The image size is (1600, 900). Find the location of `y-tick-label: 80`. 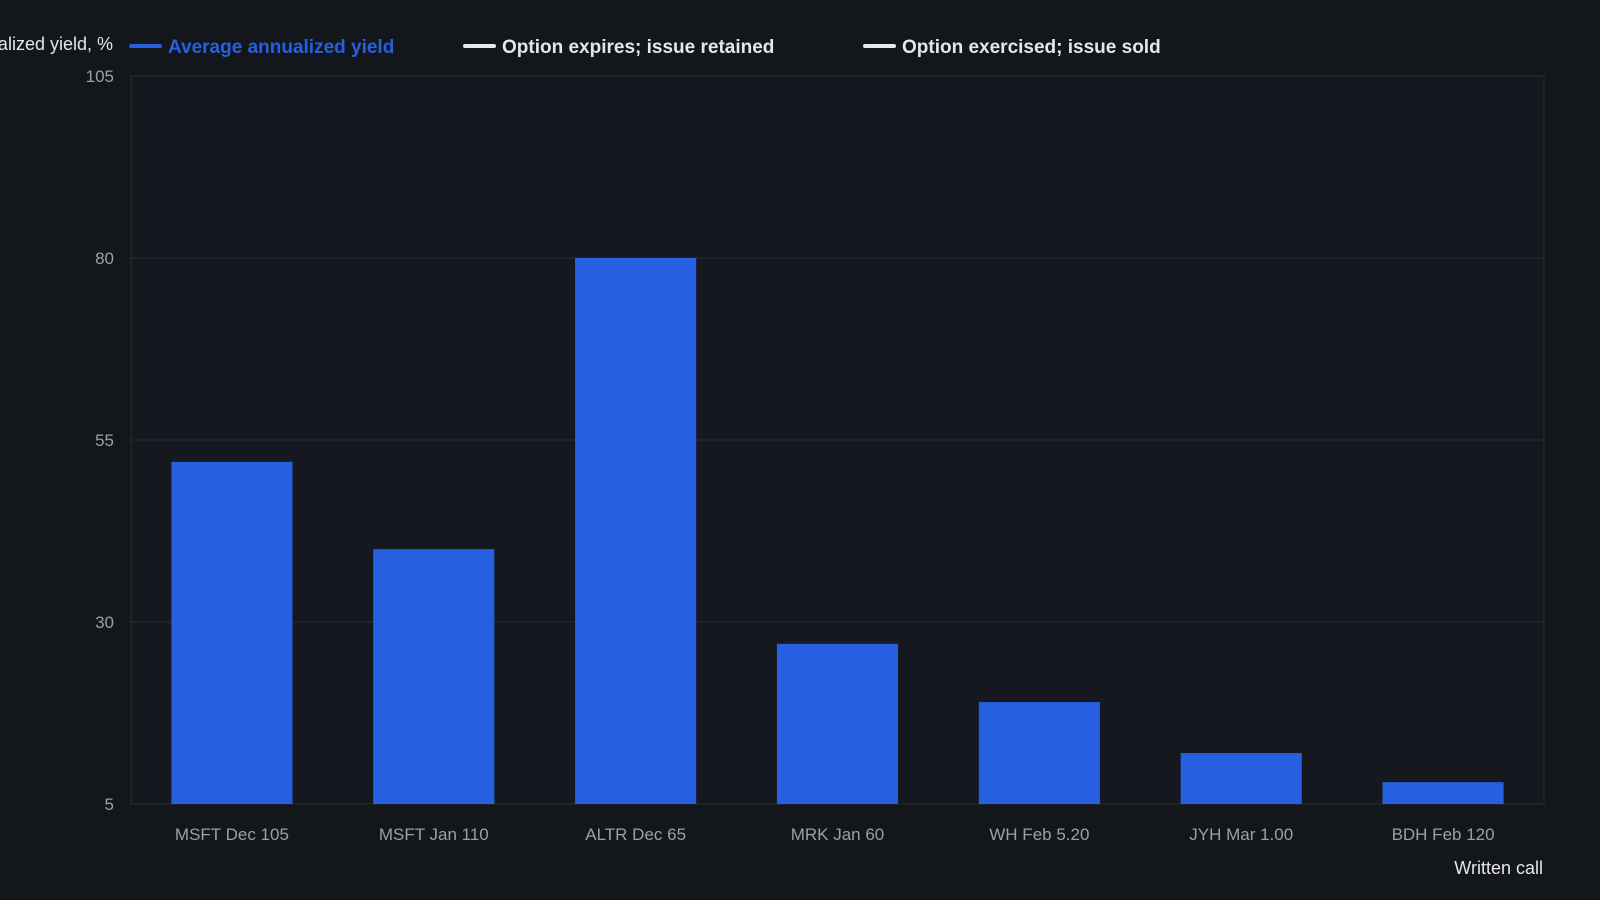

y-tick-label: 80 is located at coordinates (104, 258).